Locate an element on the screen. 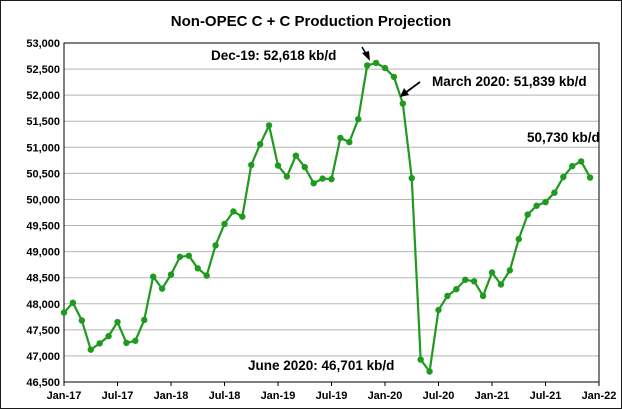 Image resolution: width=622 pixels, height=409 pixels. y-tick-label: 50,000 is located at coordinates (43, 200).